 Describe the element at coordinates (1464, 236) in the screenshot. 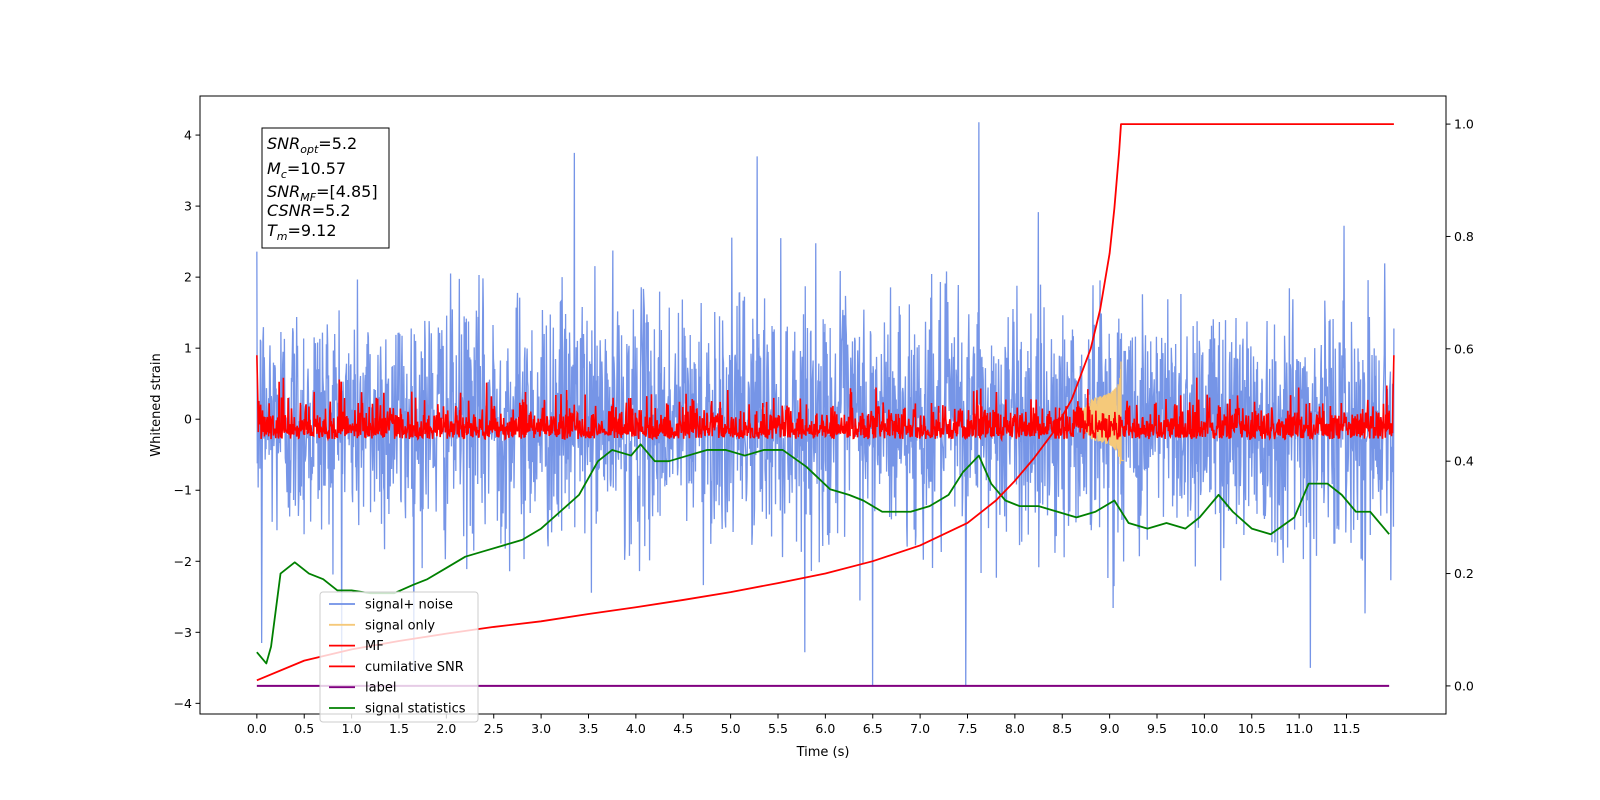

I see `y2-tick-label: 0.8` at that location.